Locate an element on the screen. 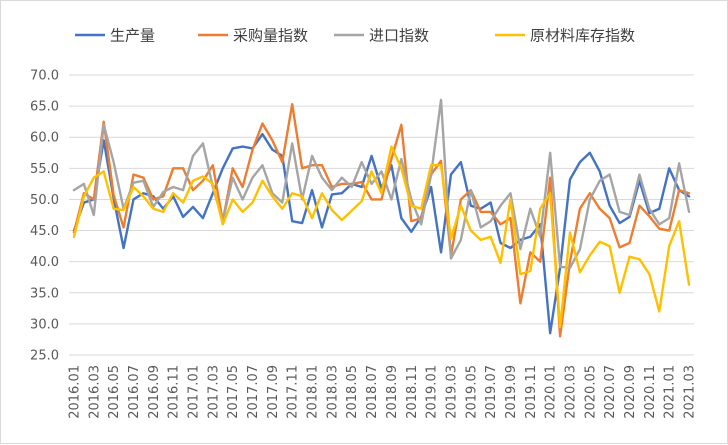 This screenshot has width=728, height=445. x-tick-label: 2019.05 is located at coordinates (471, 392).